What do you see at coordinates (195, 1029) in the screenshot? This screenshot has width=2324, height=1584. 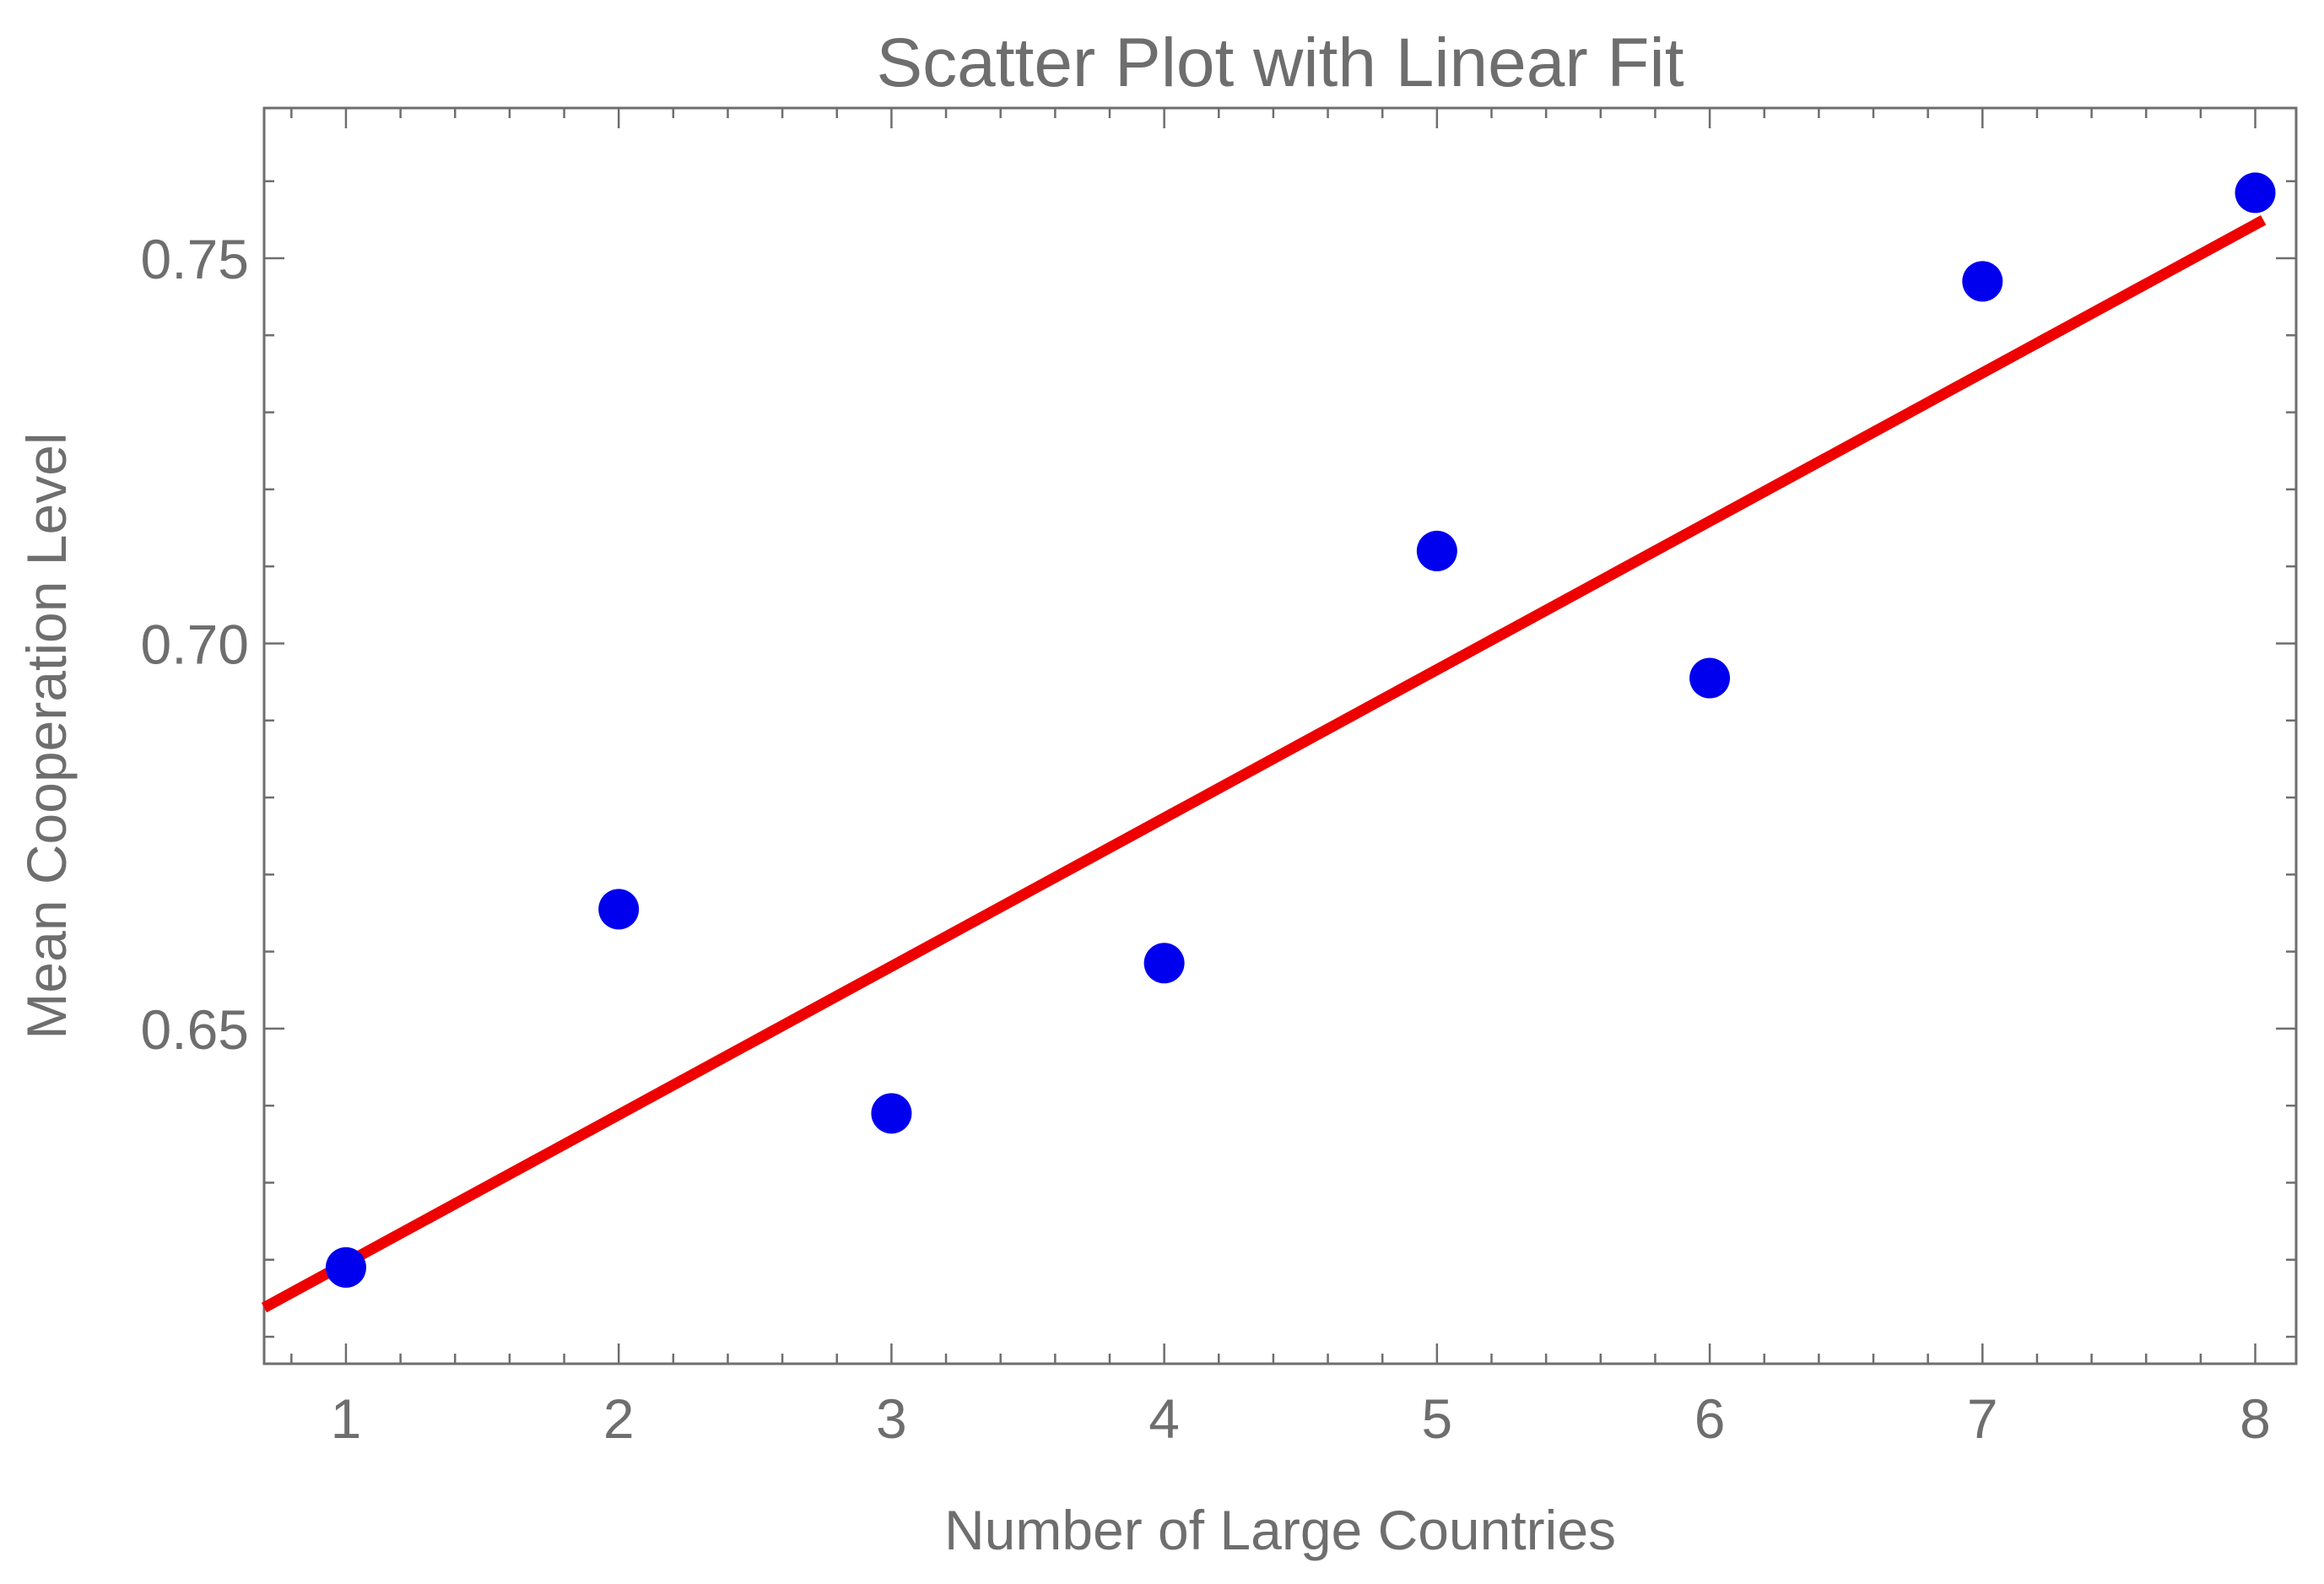 I see `y-tick-label: 0.65` at bounding box center [195, 1029].